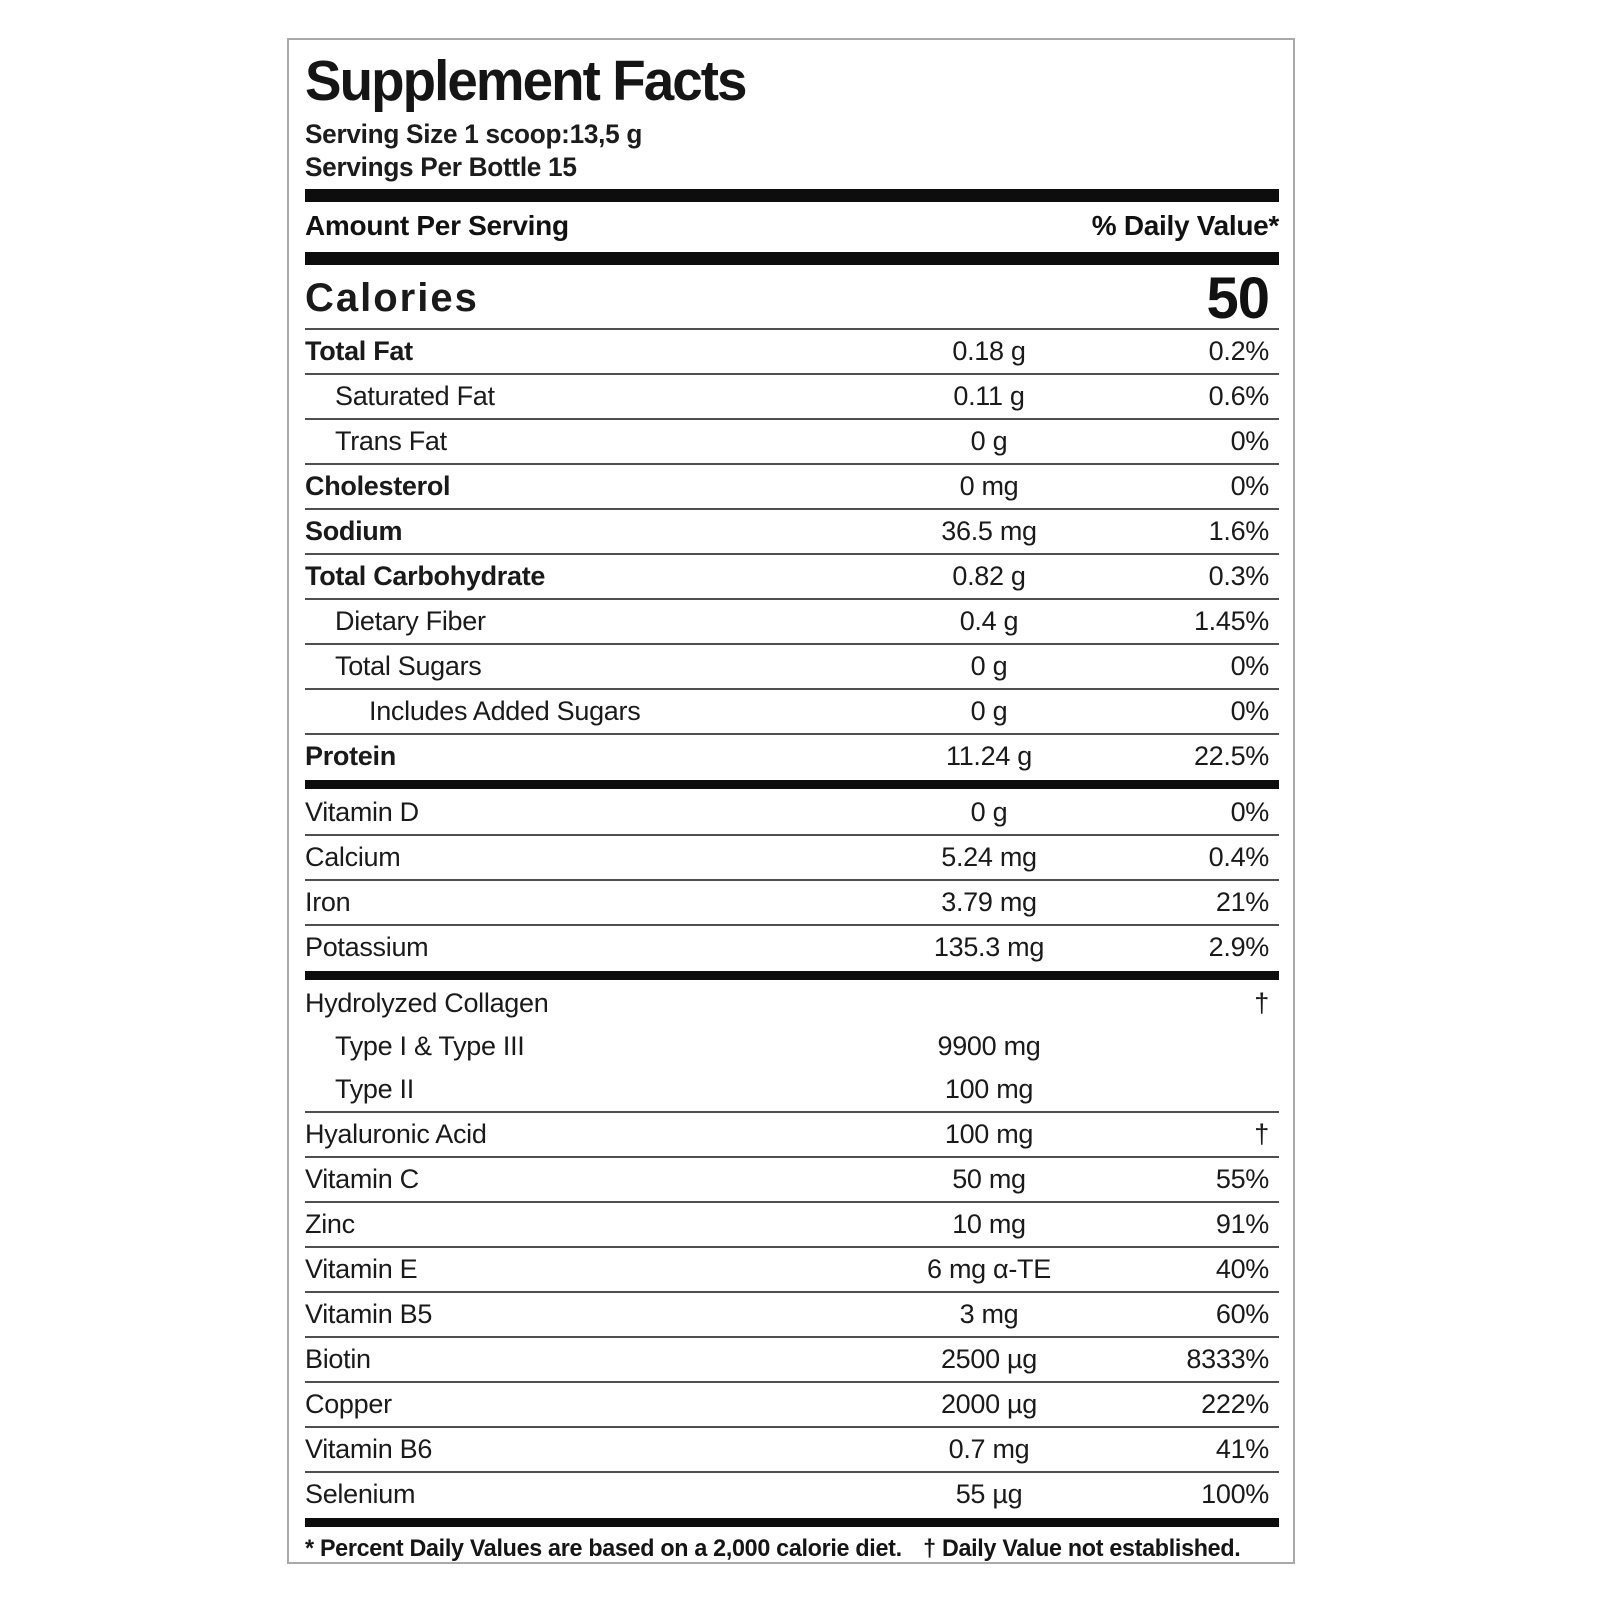 This screenshot has height=1600, width=1600. I want to click on servings-per-bottle-text: Servings Per Bottle 15, so click(441, 167).